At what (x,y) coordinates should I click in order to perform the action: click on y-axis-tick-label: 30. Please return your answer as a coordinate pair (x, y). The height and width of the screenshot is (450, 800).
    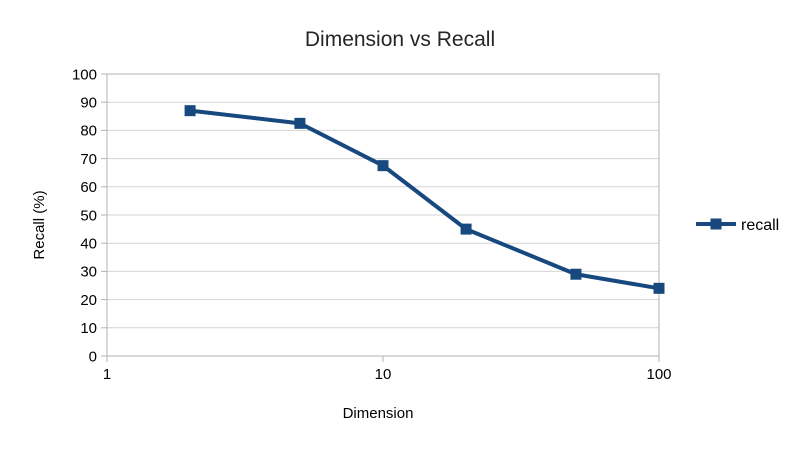
    Looking at the image, I should click on (88, 272).